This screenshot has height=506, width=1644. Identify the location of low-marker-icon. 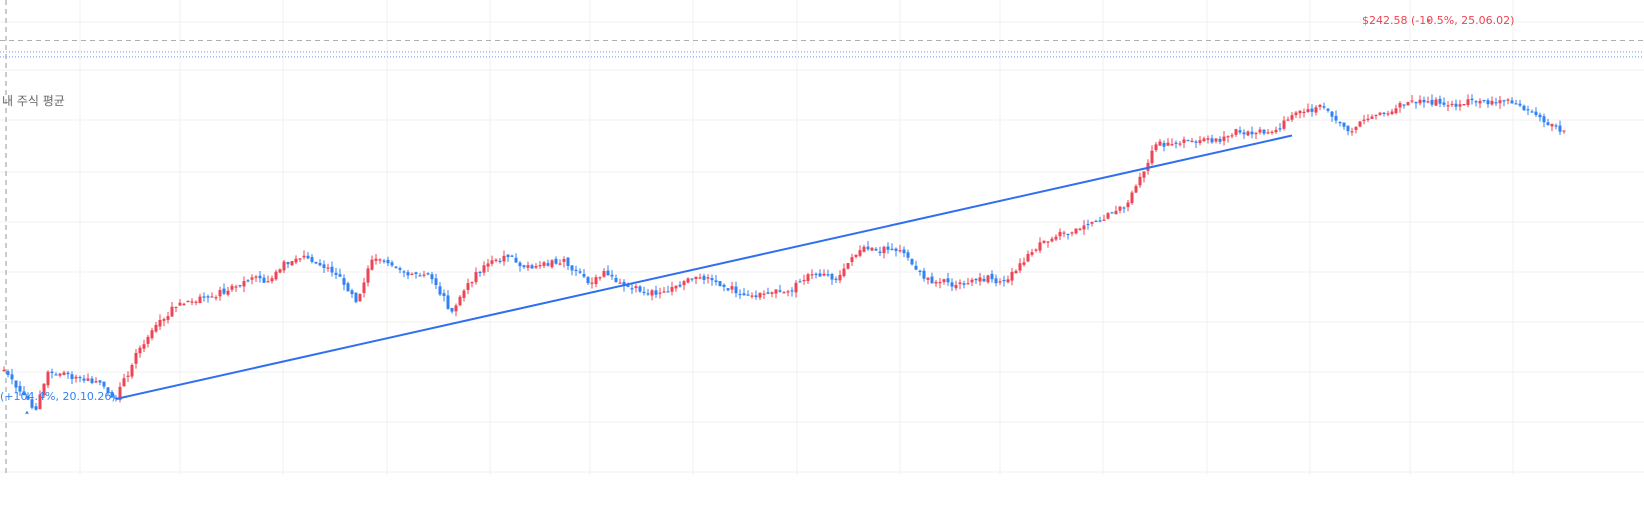
(27, 412).